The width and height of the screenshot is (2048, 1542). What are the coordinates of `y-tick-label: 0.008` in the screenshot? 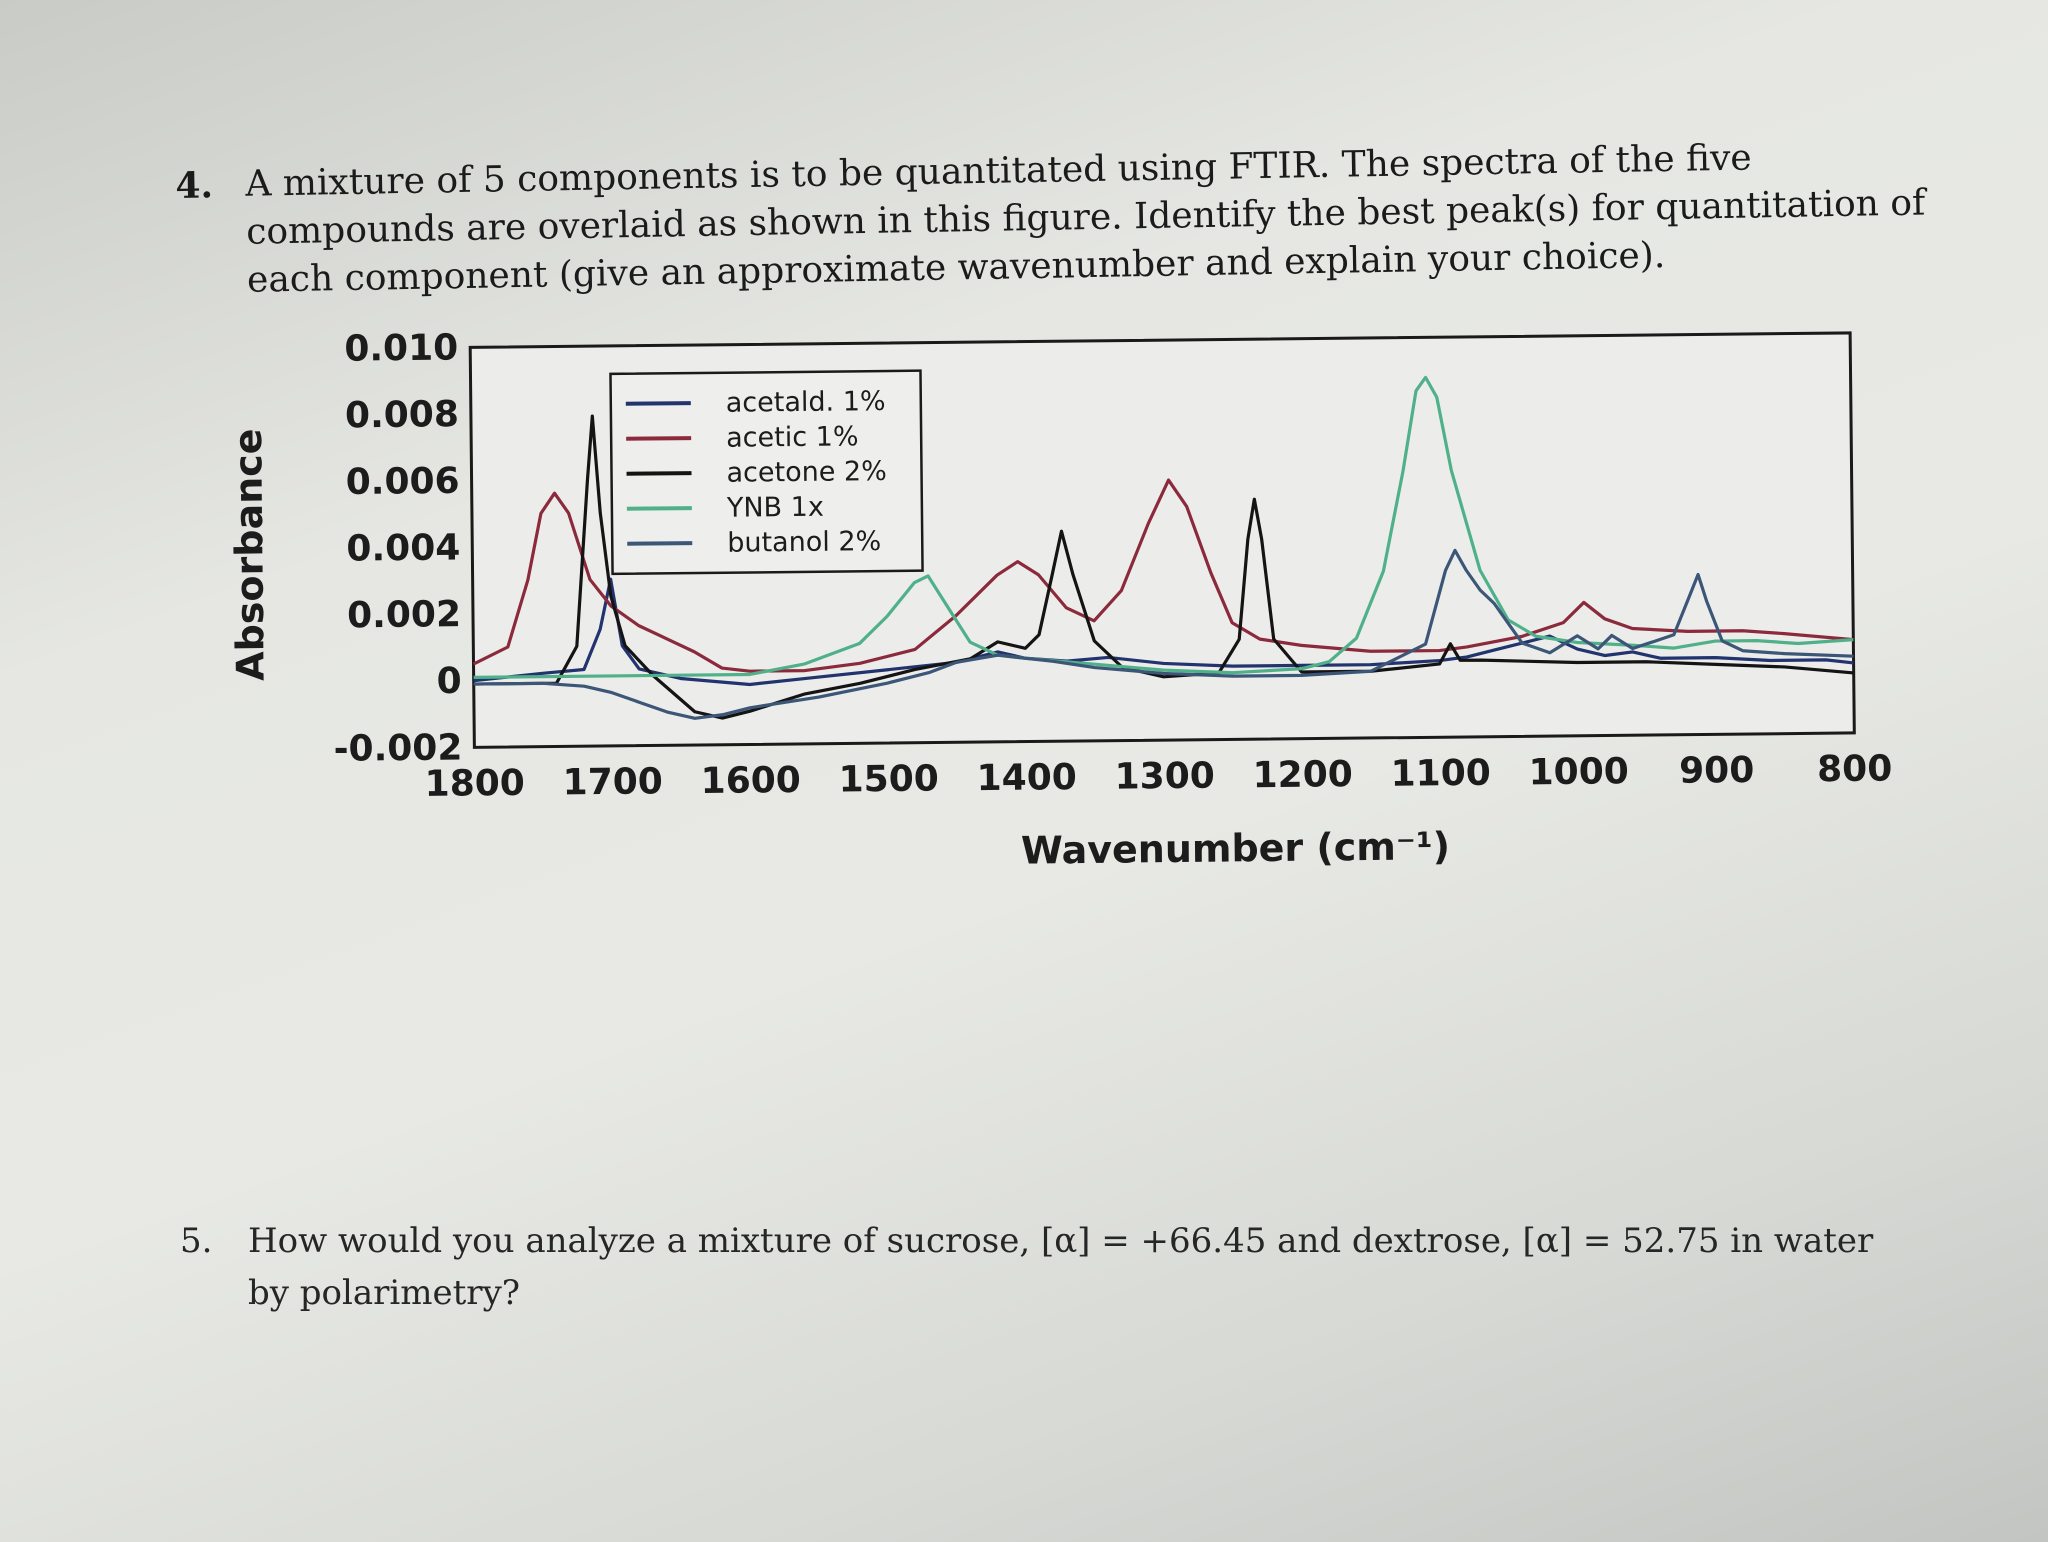 It's located at (402, 415).